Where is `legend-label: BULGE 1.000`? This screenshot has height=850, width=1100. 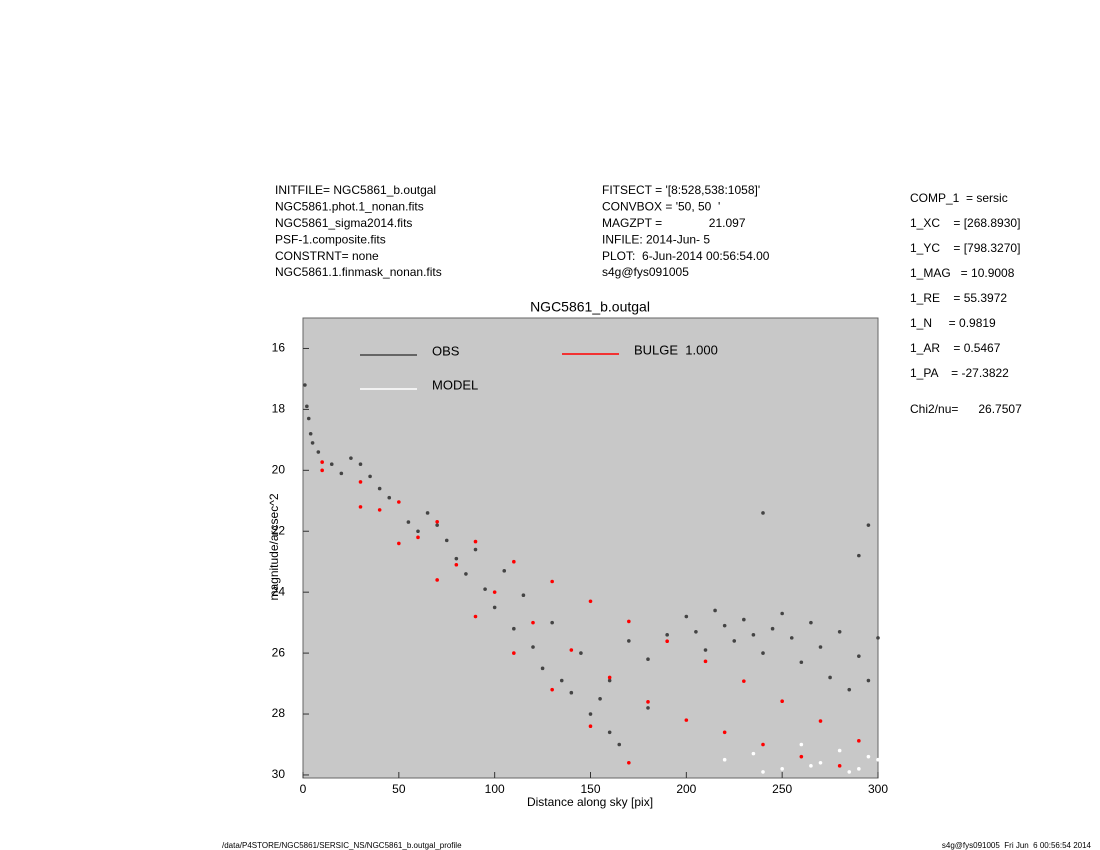 legend-label: BULGE 1.000 is located at coordinates (676, 349).